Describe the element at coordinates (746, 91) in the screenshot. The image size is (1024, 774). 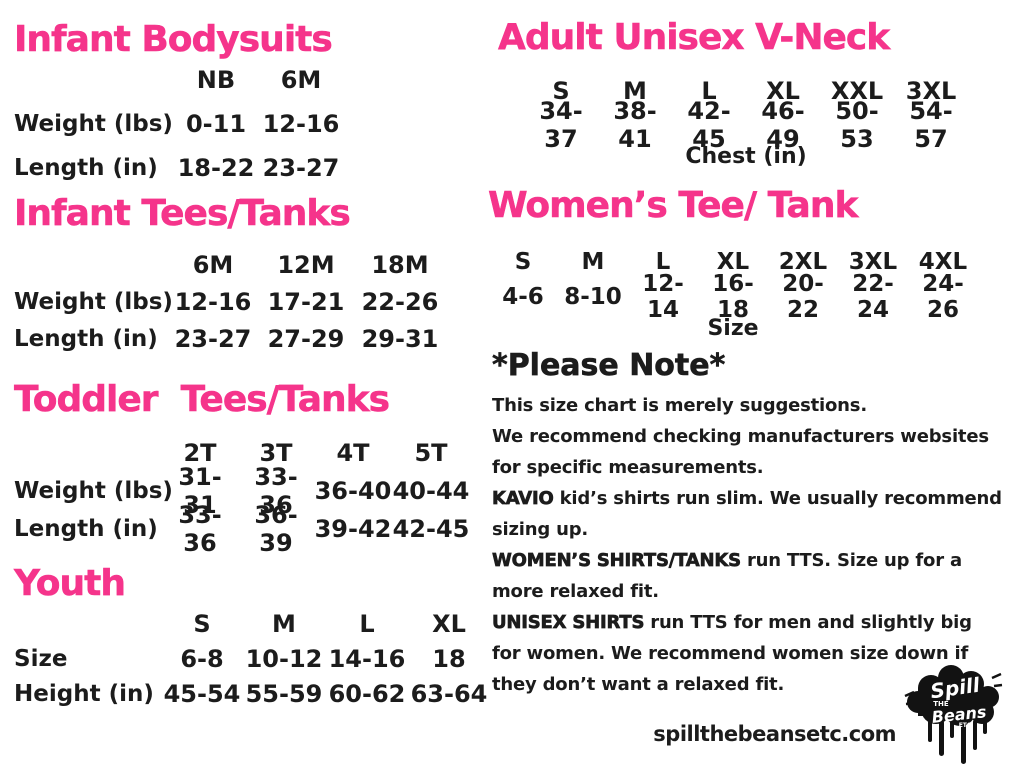
I see `adult-vneck-header-row: S M L XL XXL 3XL` at that location.